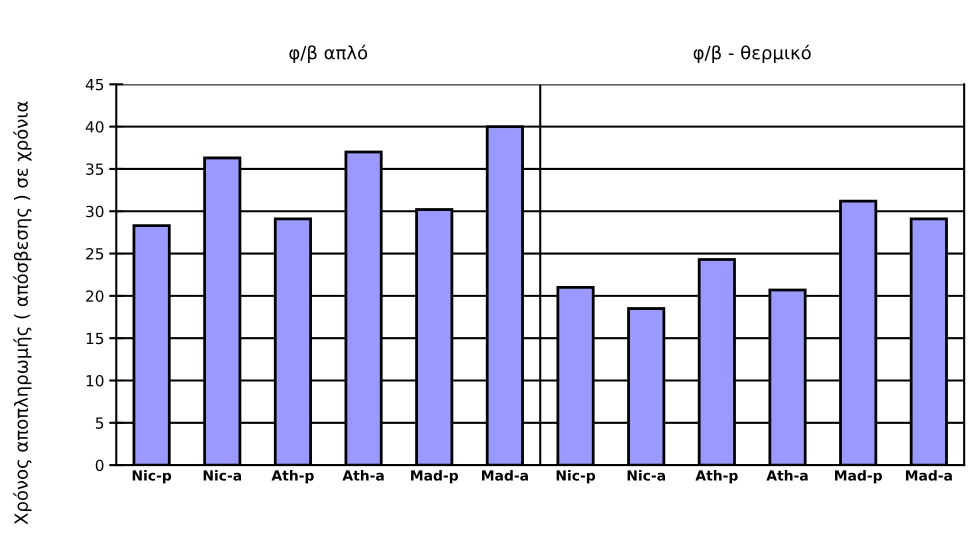 This screenshot has width=969, height=544. I want to click on y-tick-label: 35, so click(95, 169).